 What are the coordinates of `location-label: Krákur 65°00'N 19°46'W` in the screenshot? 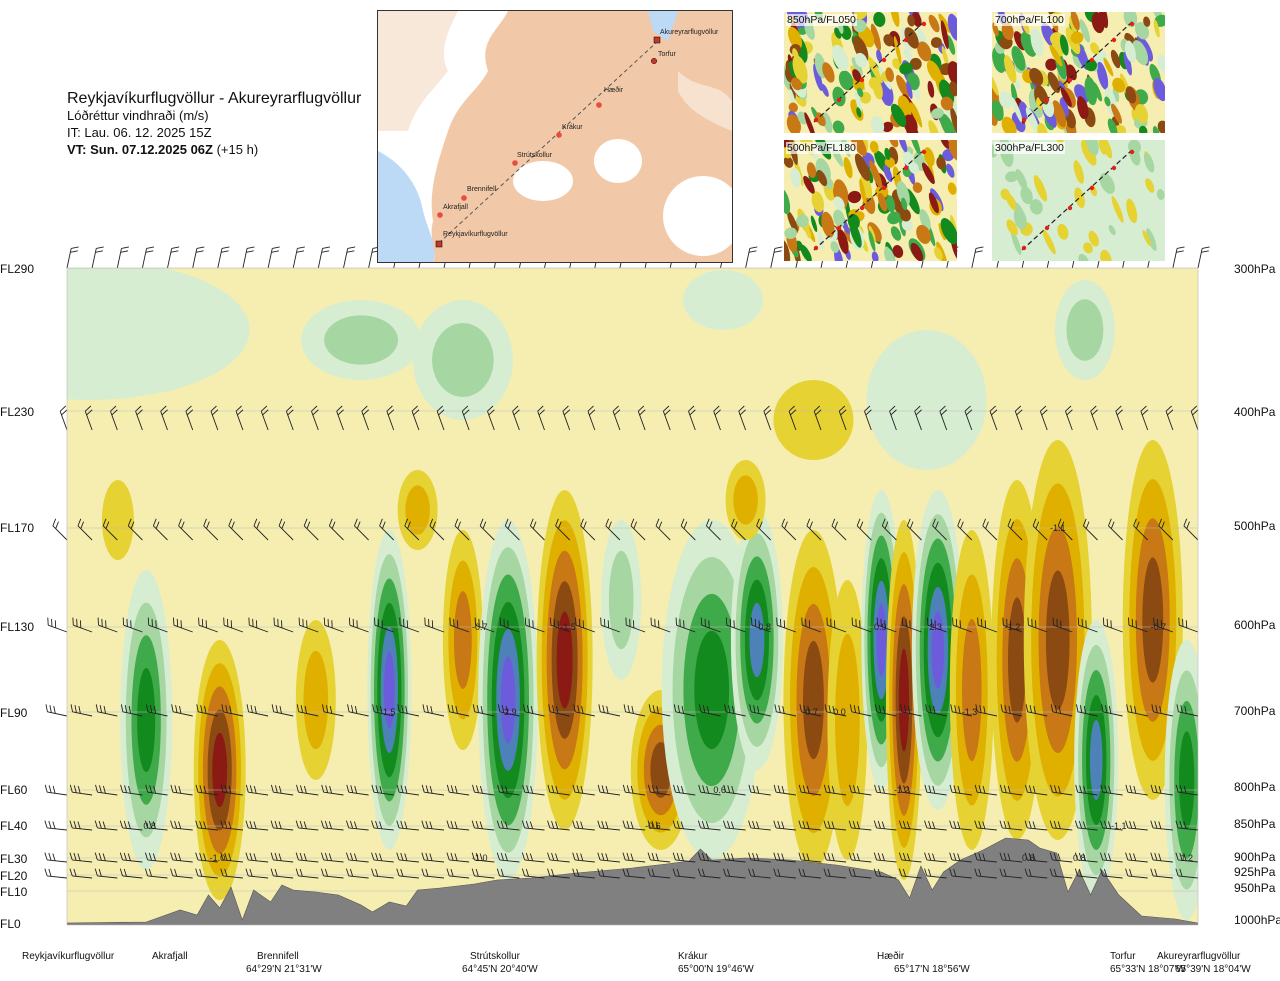 It's located at (716, 963).